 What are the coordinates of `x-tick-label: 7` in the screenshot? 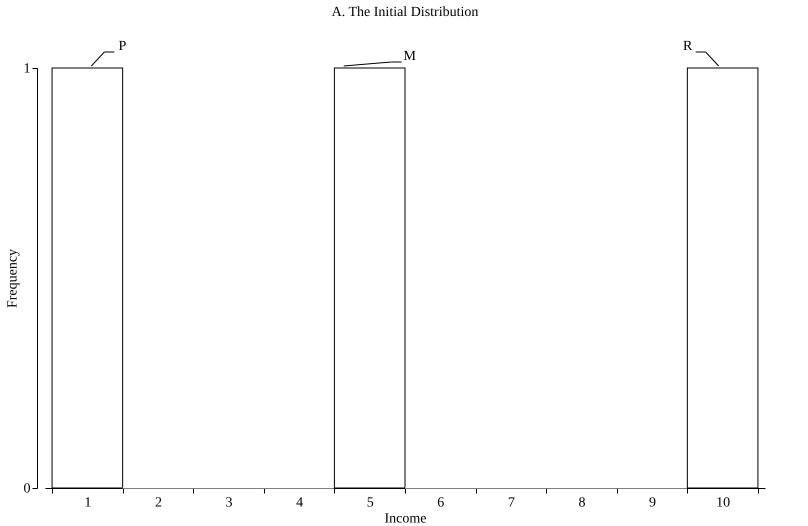 It's located at (511, 503).